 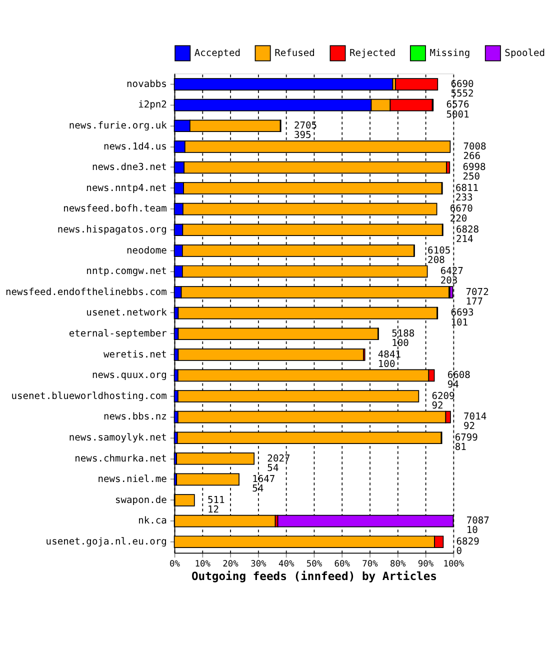 What do you see at coordinates (112, 230) in the screenshot?
I see `y-tick-label: news.hispagatos.org` at bounding box center [112, 230].